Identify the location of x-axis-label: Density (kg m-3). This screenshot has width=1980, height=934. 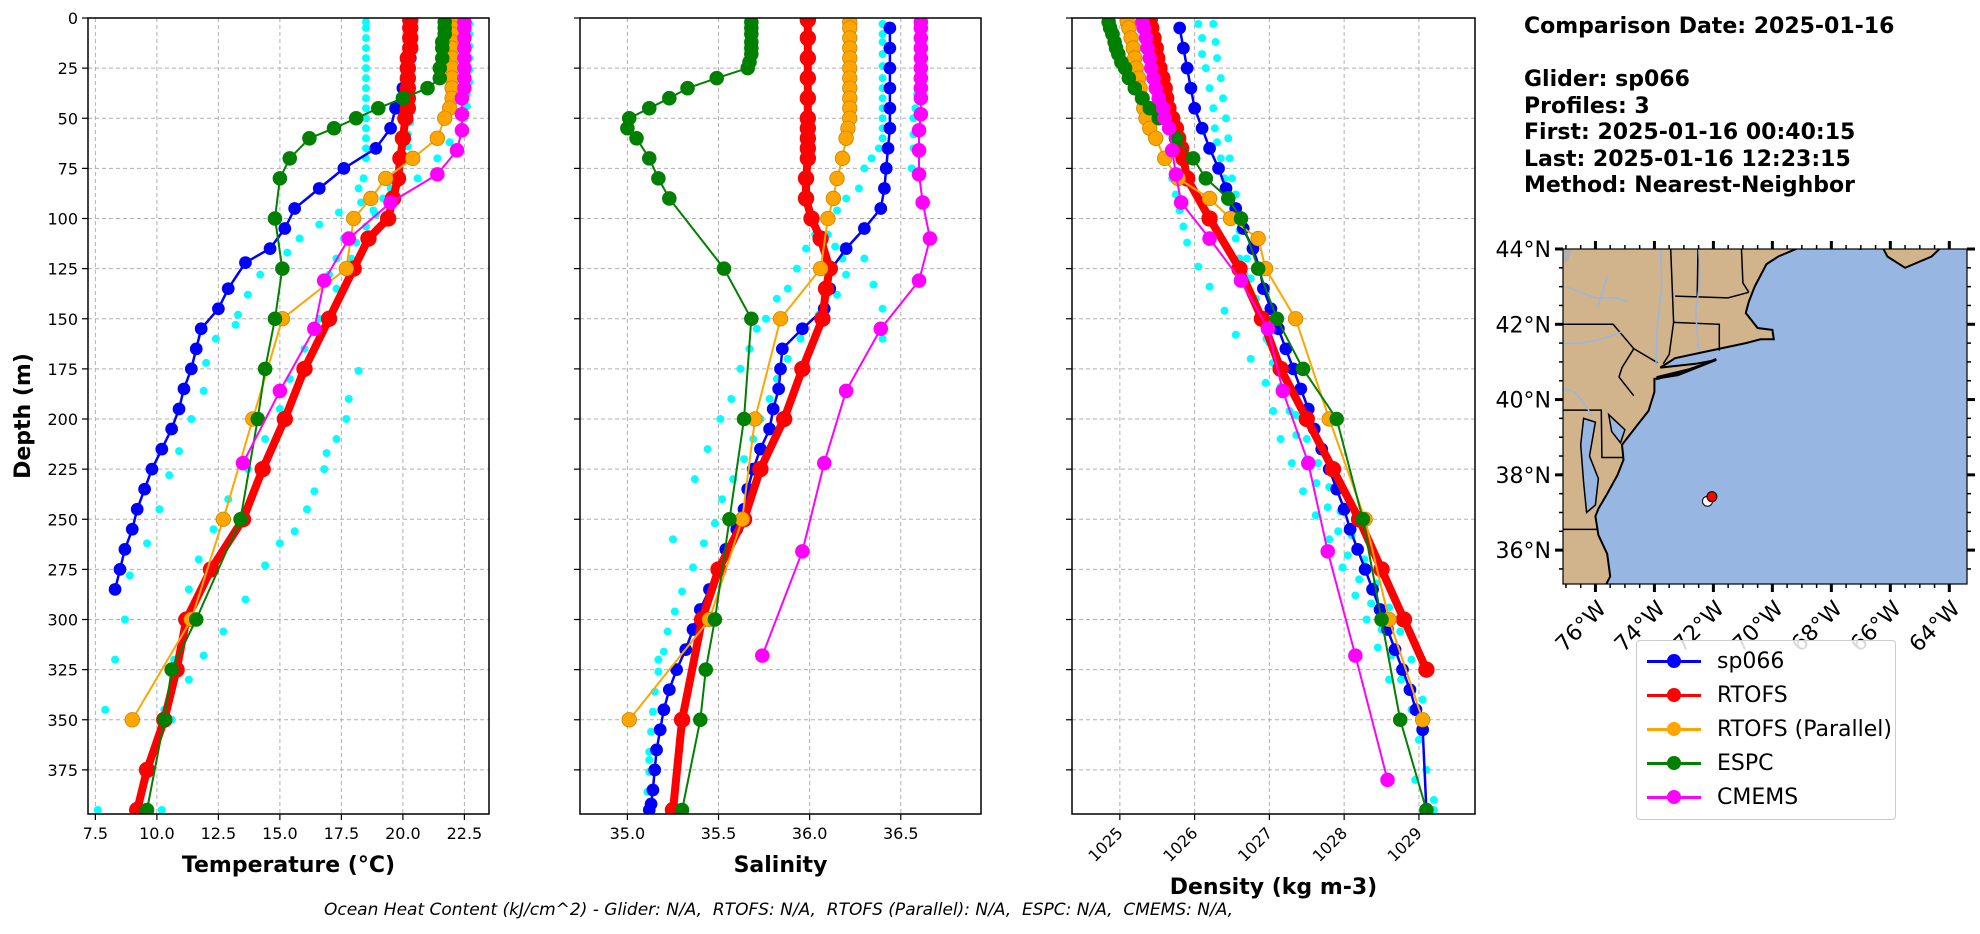
(1274, 887).